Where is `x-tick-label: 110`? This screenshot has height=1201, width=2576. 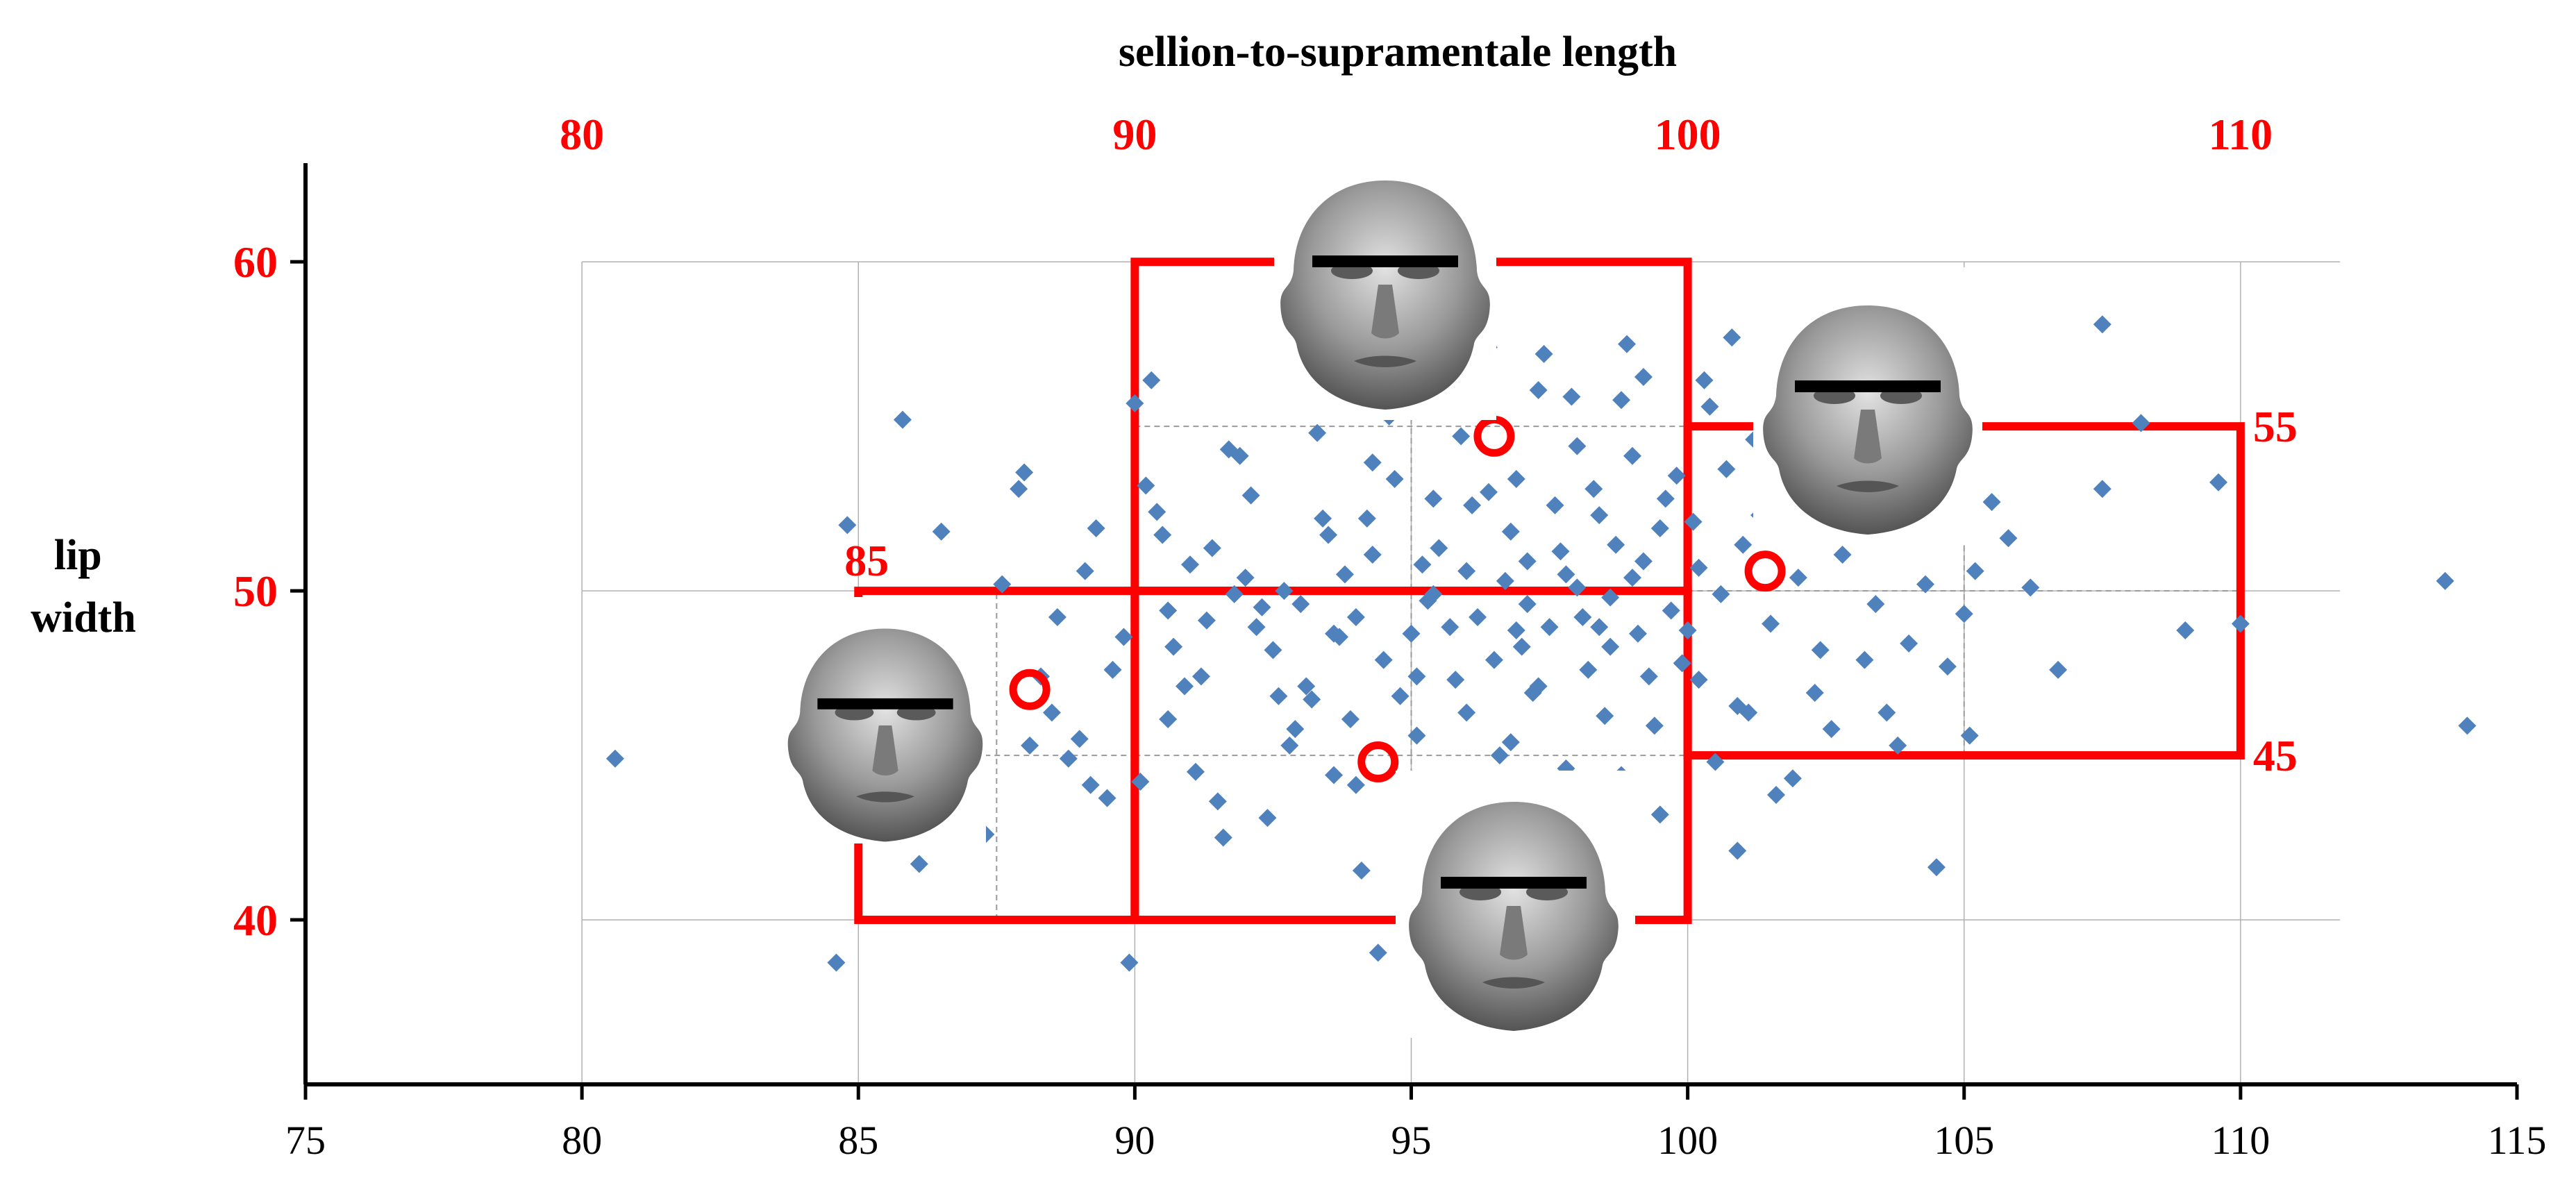
x-tick-label: 110 is located at coordinates (2240, 1140).